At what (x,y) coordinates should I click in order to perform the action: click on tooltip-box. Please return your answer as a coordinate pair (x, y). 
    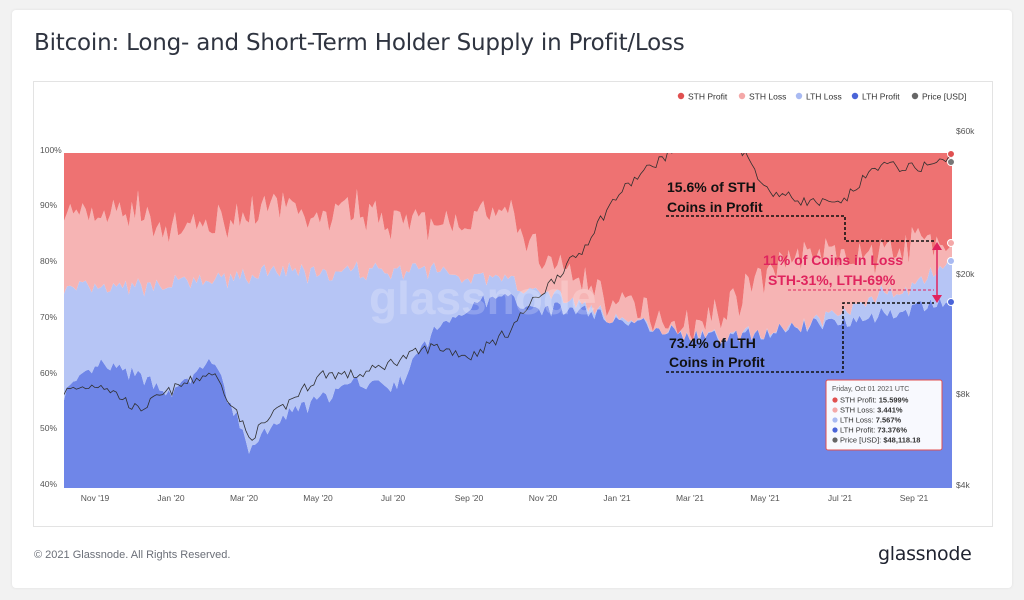
    Looking at the image, I should click on (884, 415).